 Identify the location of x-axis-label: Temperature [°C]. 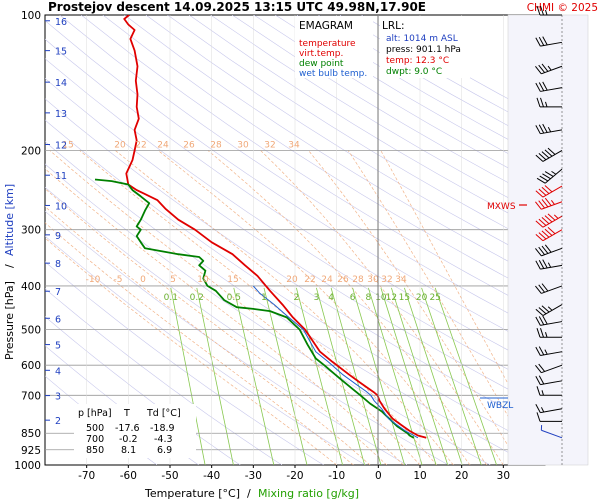
(192, 493).